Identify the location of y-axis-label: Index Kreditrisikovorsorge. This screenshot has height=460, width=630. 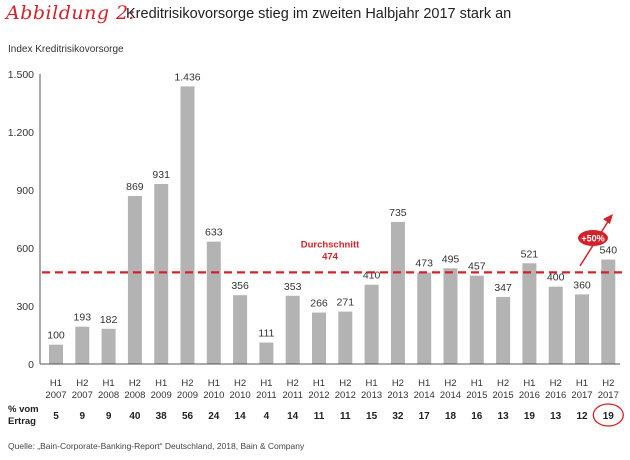
(66, 49).